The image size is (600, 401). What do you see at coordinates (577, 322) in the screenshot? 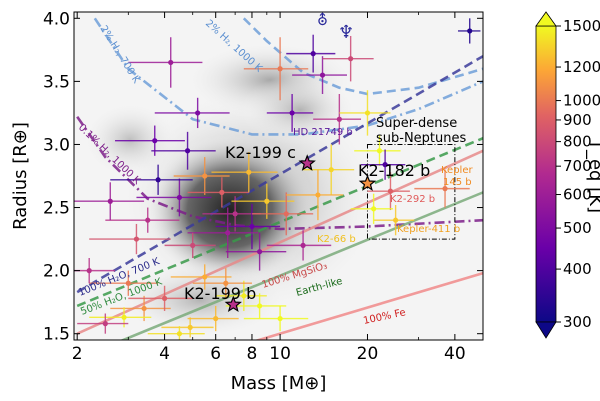
I see `colorbar-tick-label: 300` at bounding box center [577, 322].